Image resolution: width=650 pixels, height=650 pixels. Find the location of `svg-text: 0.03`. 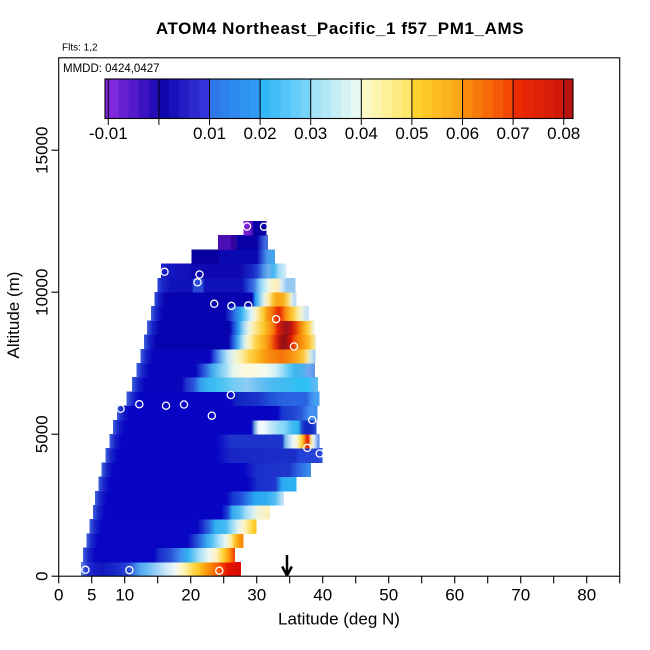

svg-text: 0.03 is located at coordinates (310, 133).